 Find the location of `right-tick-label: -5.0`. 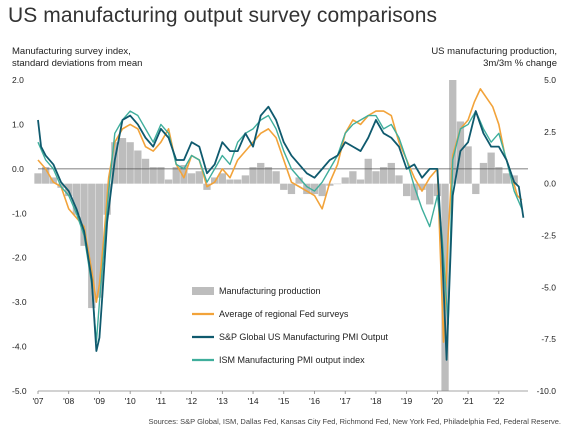

right-tick-label: -5.0 is located at coordinates (548, 287).